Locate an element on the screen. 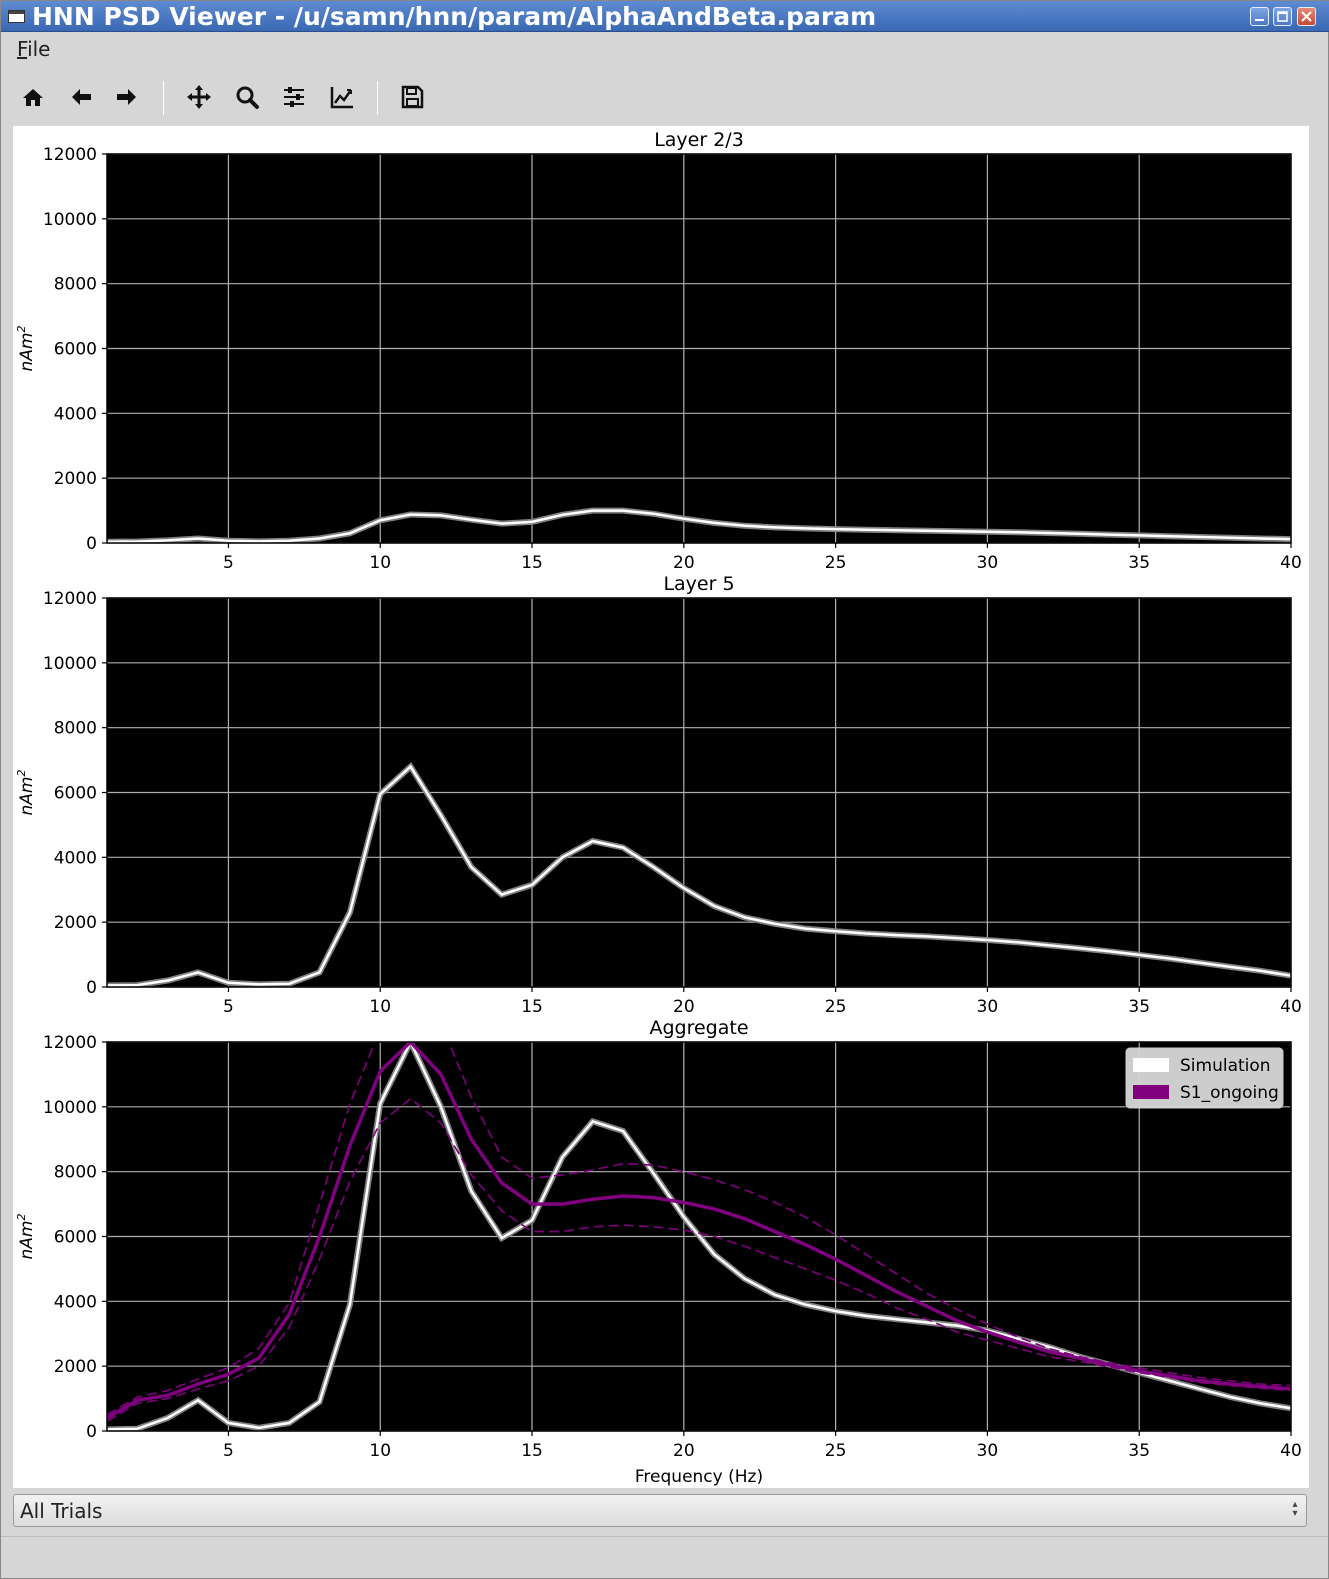  x-axis-label: Frequency (Hz) is located at coordinates (699, 1477).